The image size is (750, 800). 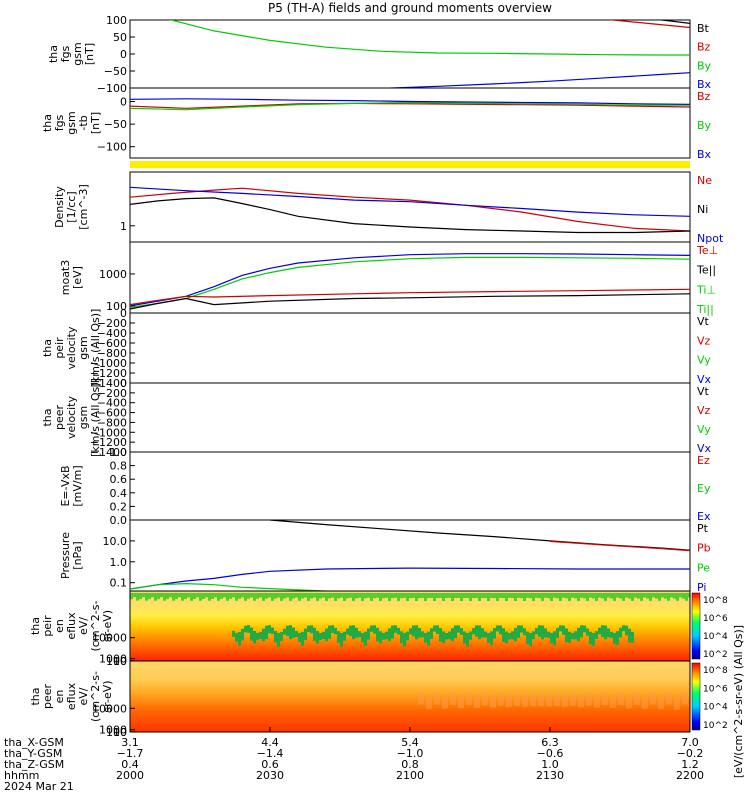 What do you see at coordinates (34, 764) in the screenshot?
I see `x-axis-row-label: tha_Z-GSM` at bounding box center [34, 764].